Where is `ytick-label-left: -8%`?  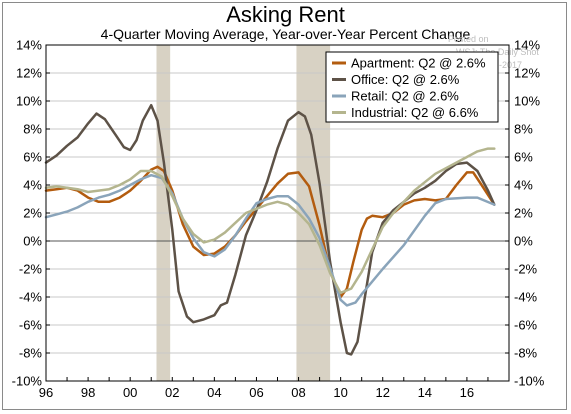 ytick-label-left: -8% is located at coordinates (31, 353).